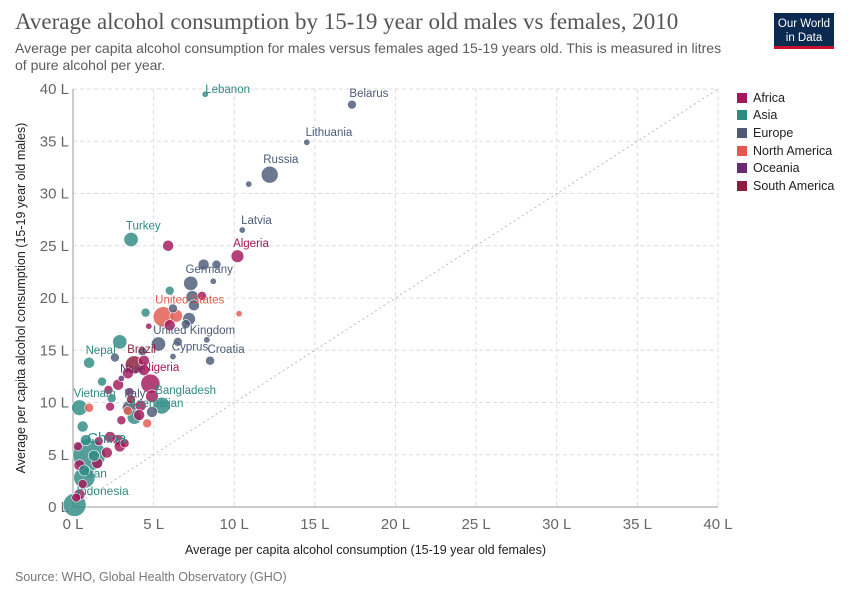 The image size is (850, 600). I want to click on legend-item: Oceania, so click(785, 168).